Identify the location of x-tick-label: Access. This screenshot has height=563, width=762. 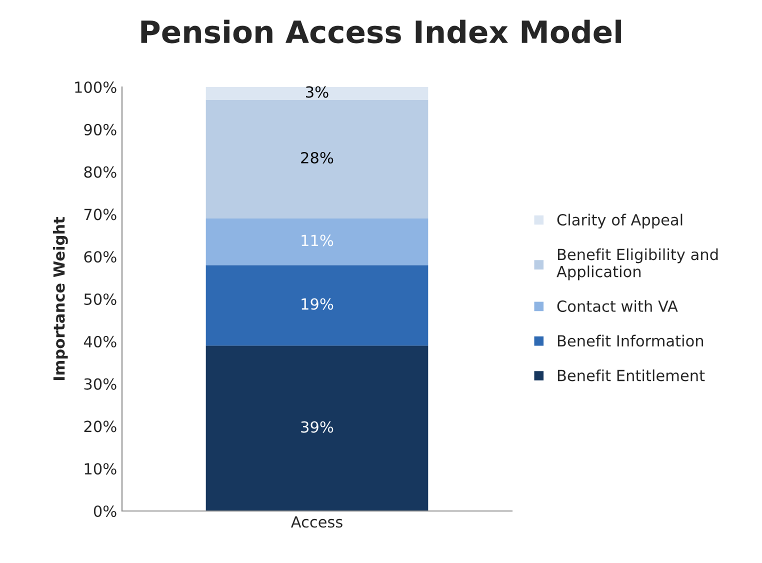
(316, 522).